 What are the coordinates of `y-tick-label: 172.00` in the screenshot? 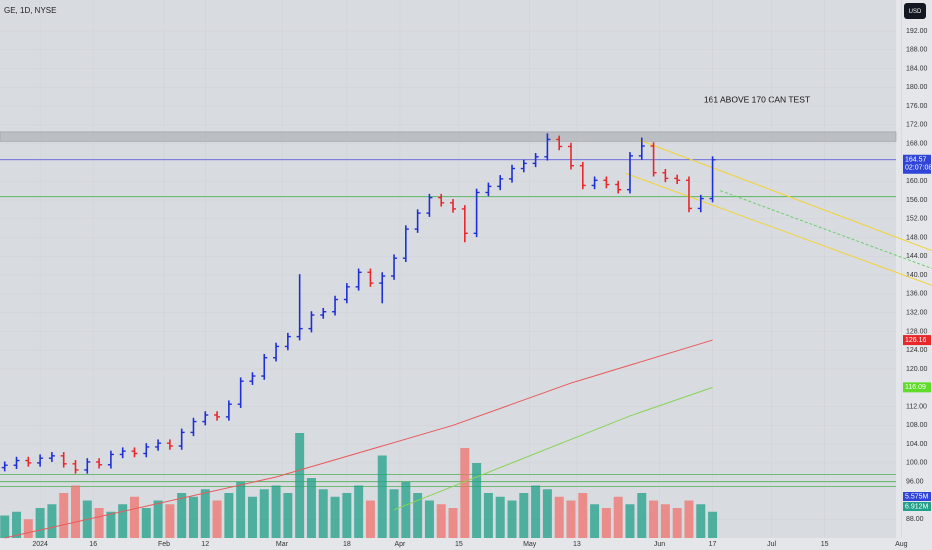 It's located at (917, 125).